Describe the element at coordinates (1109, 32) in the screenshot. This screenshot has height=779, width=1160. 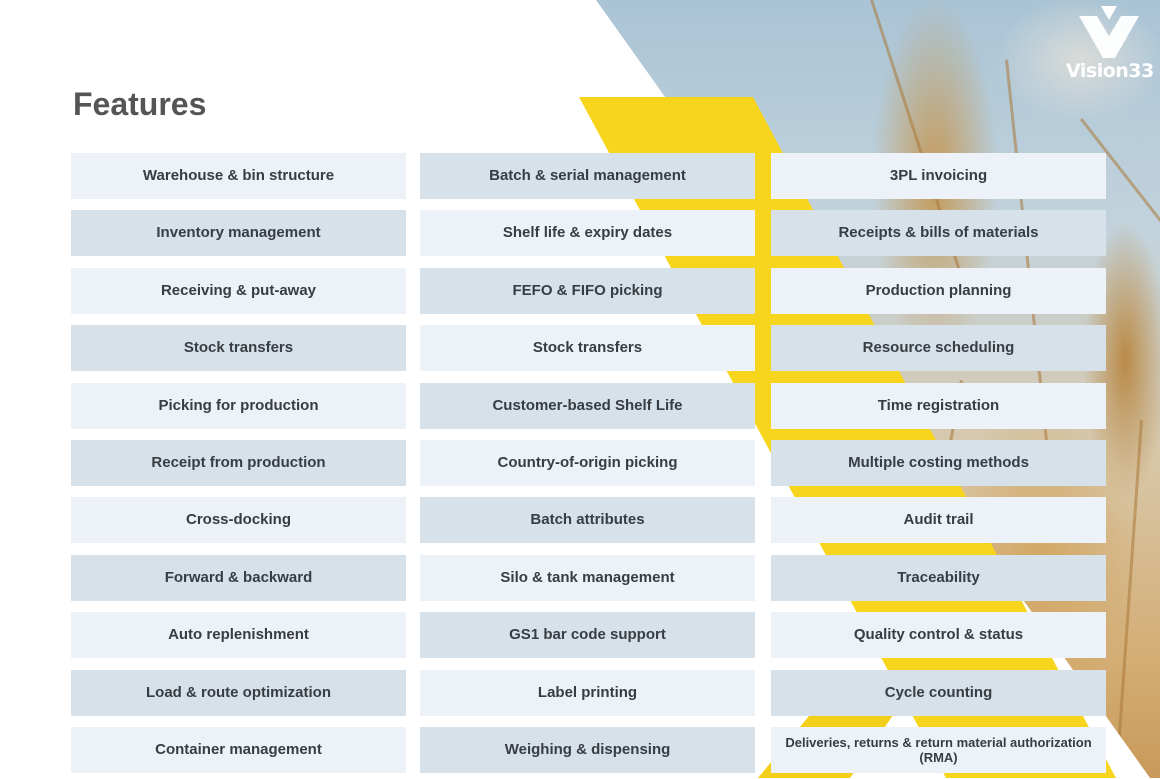
I see `v-chevron-icon` at that location.